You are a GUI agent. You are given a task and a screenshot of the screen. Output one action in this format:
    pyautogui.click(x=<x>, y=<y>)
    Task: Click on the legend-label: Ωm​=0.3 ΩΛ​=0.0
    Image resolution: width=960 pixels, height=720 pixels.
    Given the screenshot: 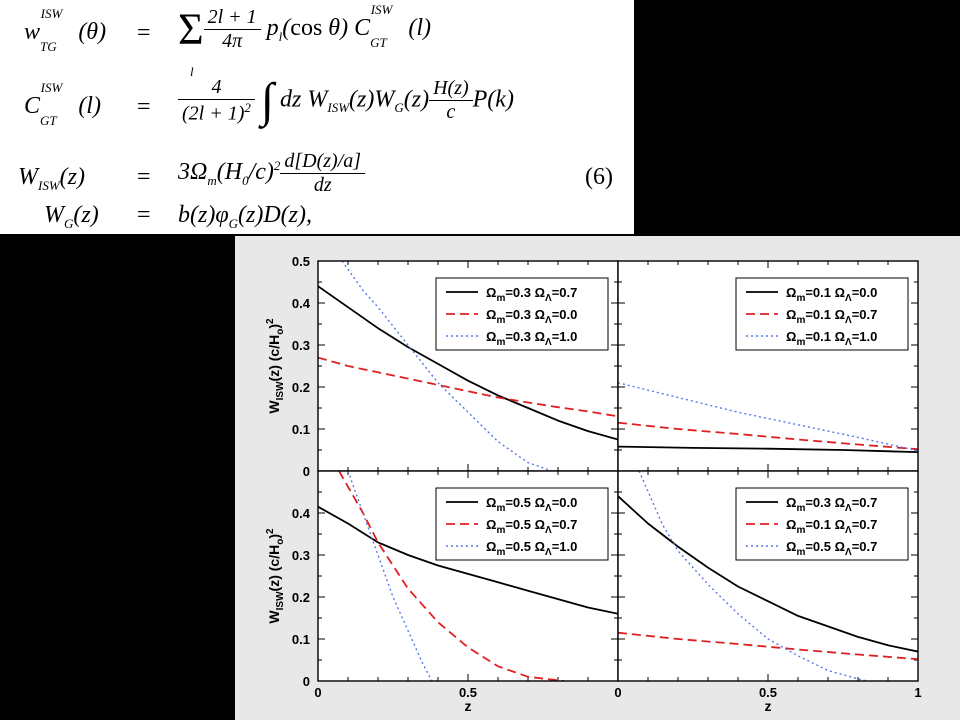 What is the action you would take?
    pyautogui.click(x=531, y=316)
    